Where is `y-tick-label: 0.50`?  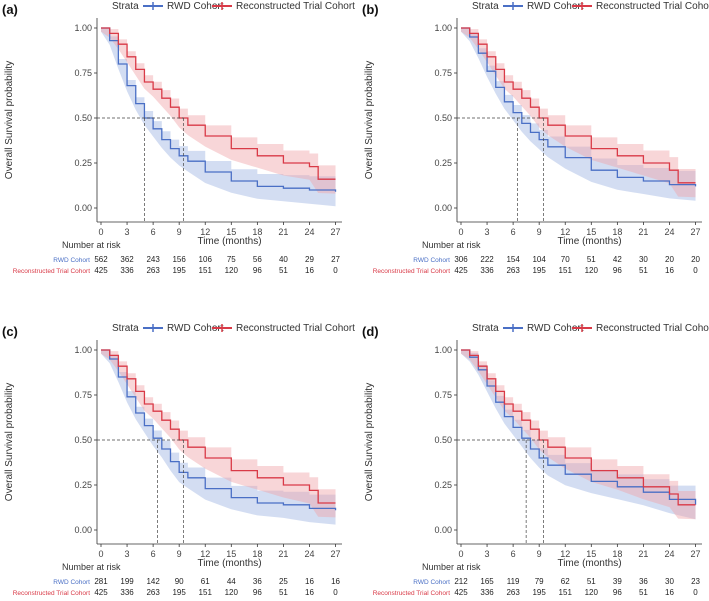 y-tick-label: 0.50 is located at coordinates (443, 440).